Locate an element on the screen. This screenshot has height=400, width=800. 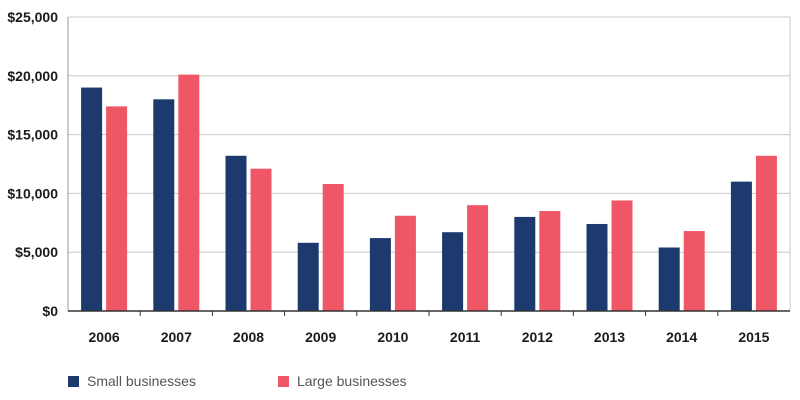
x-tick-label: 2013 is located at coordinates (609, 337).